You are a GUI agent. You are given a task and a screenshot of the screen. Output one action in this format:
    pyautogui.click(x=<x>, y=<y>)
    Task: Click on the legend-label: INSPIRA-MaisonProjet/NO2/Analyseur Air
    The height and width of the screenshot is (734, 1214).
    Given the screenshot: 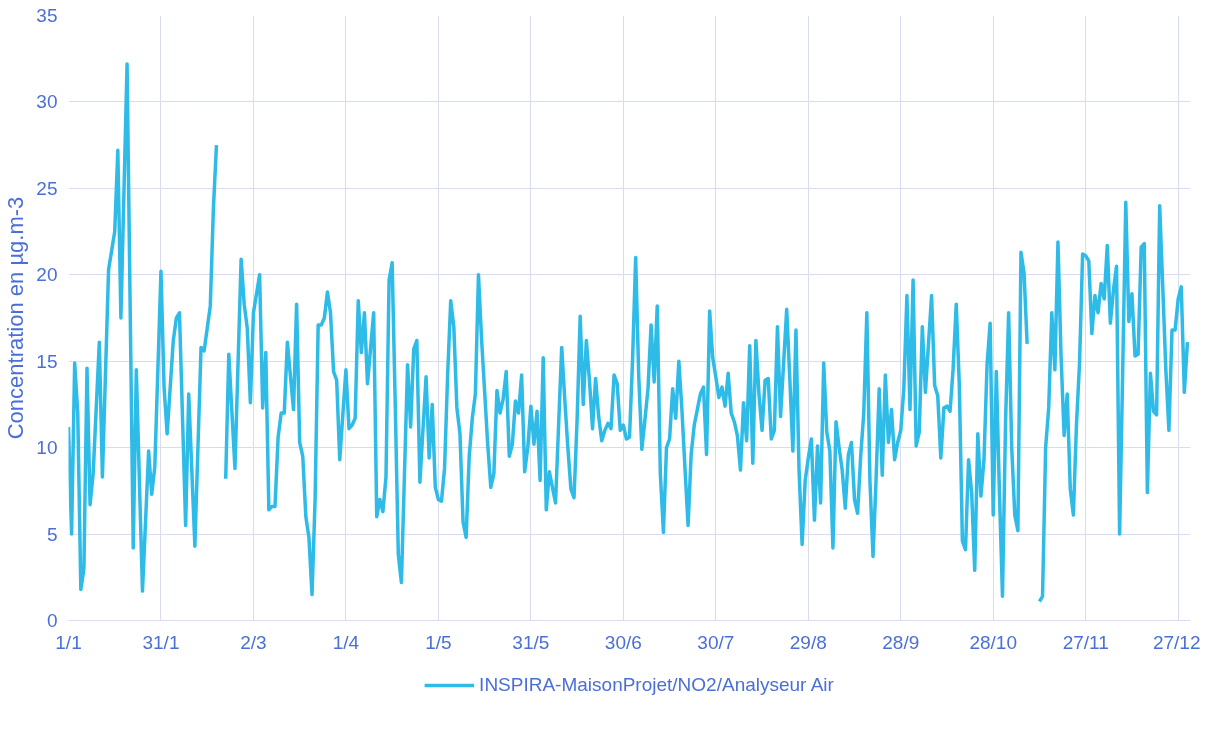 What is the action you would take?
    pyautogui.click(x=656, y=685)
    